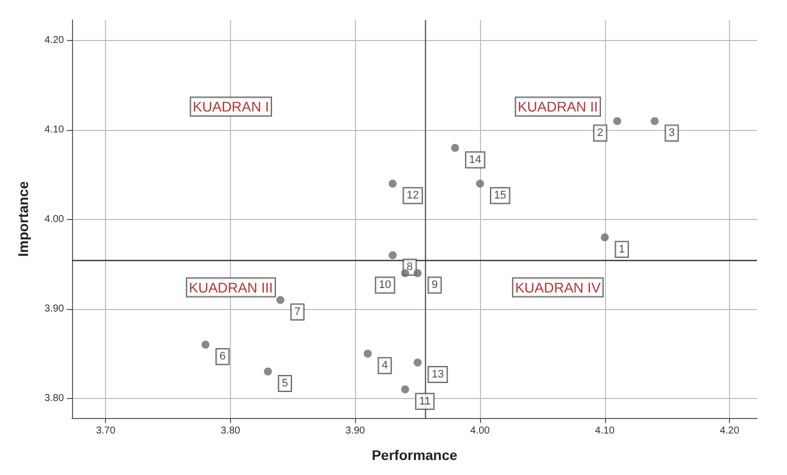  What do you see at coordinates (621, 249) in the screenshot?
I see `annotation: 1` at bounding box center [621, 249].